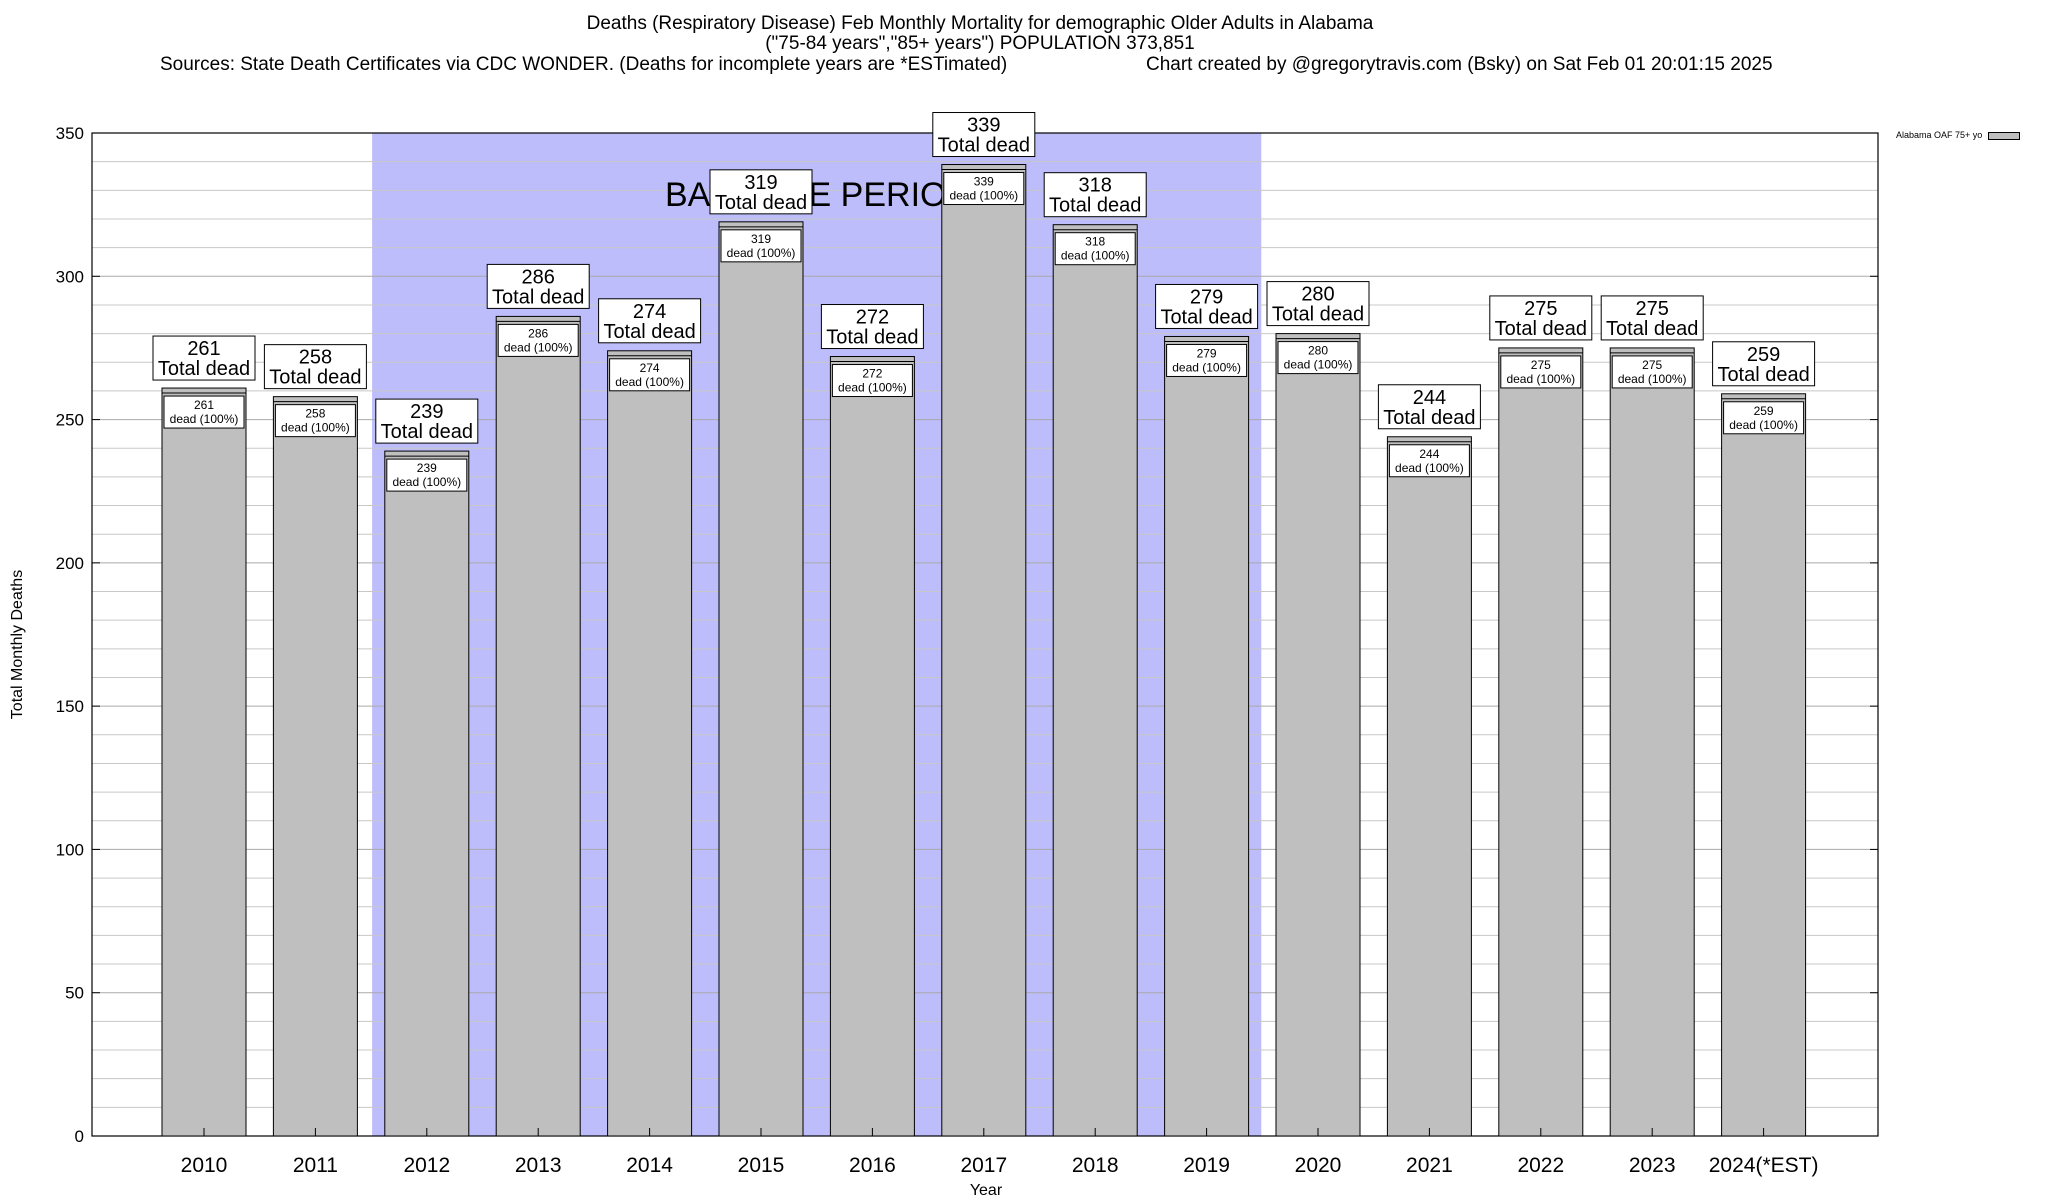 Image resolution: width=2048 pixels, height=1200 pixels. I want to click on inner-value-label: 339, so click(984, 182).